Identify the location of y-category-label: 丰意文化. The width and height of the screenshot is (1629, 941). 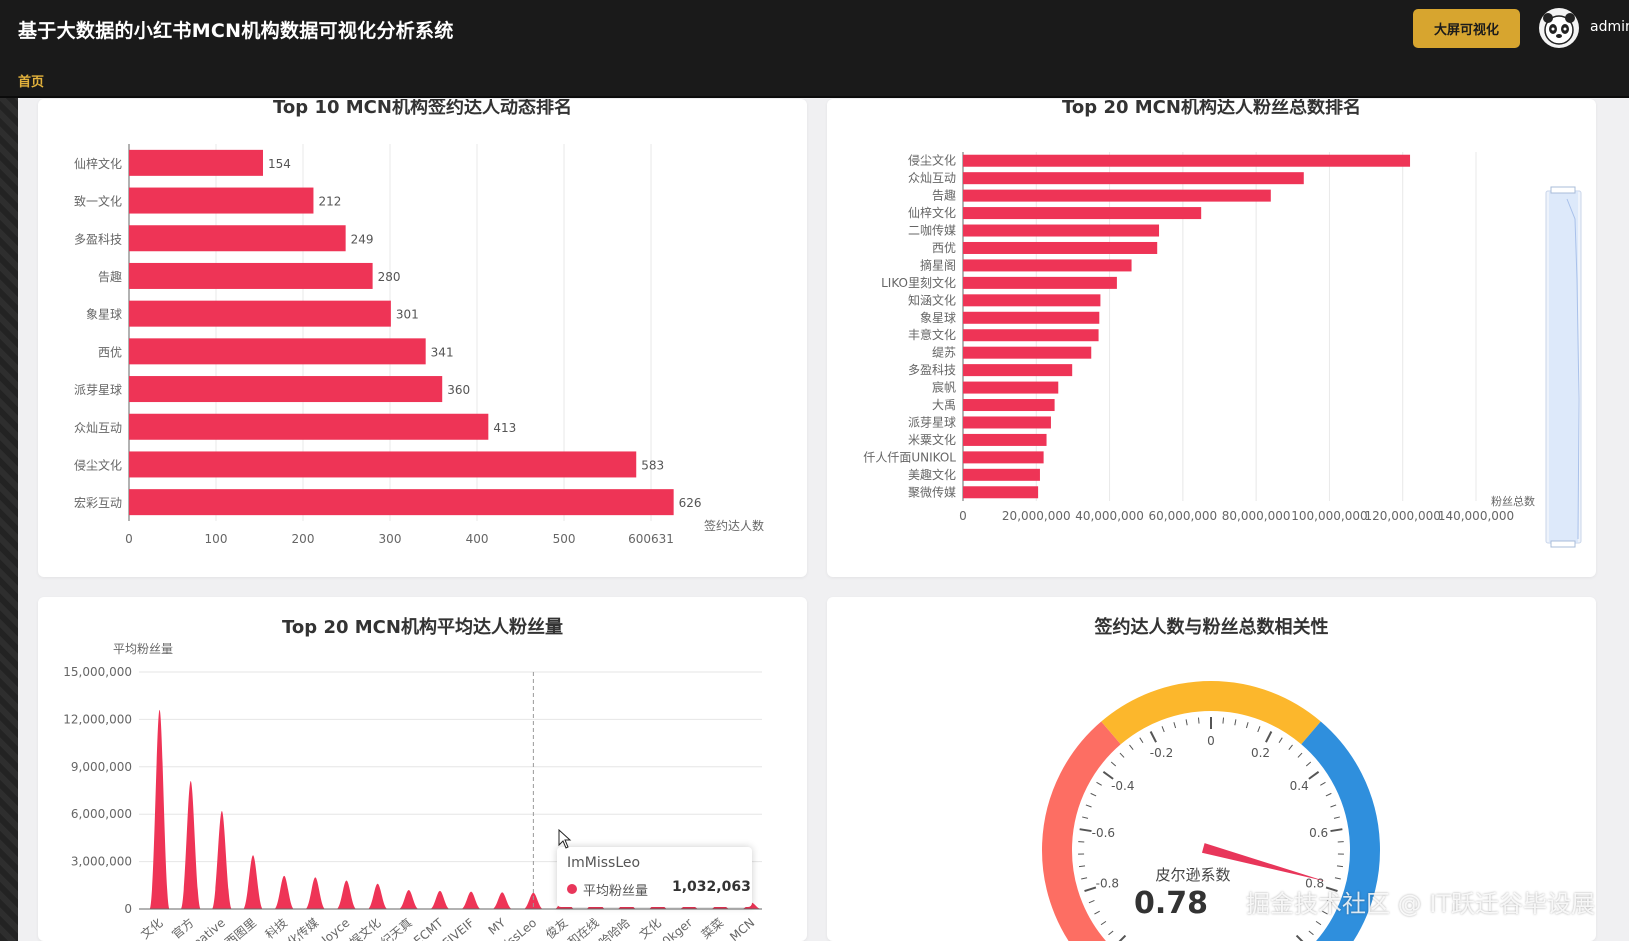
(932, 334).